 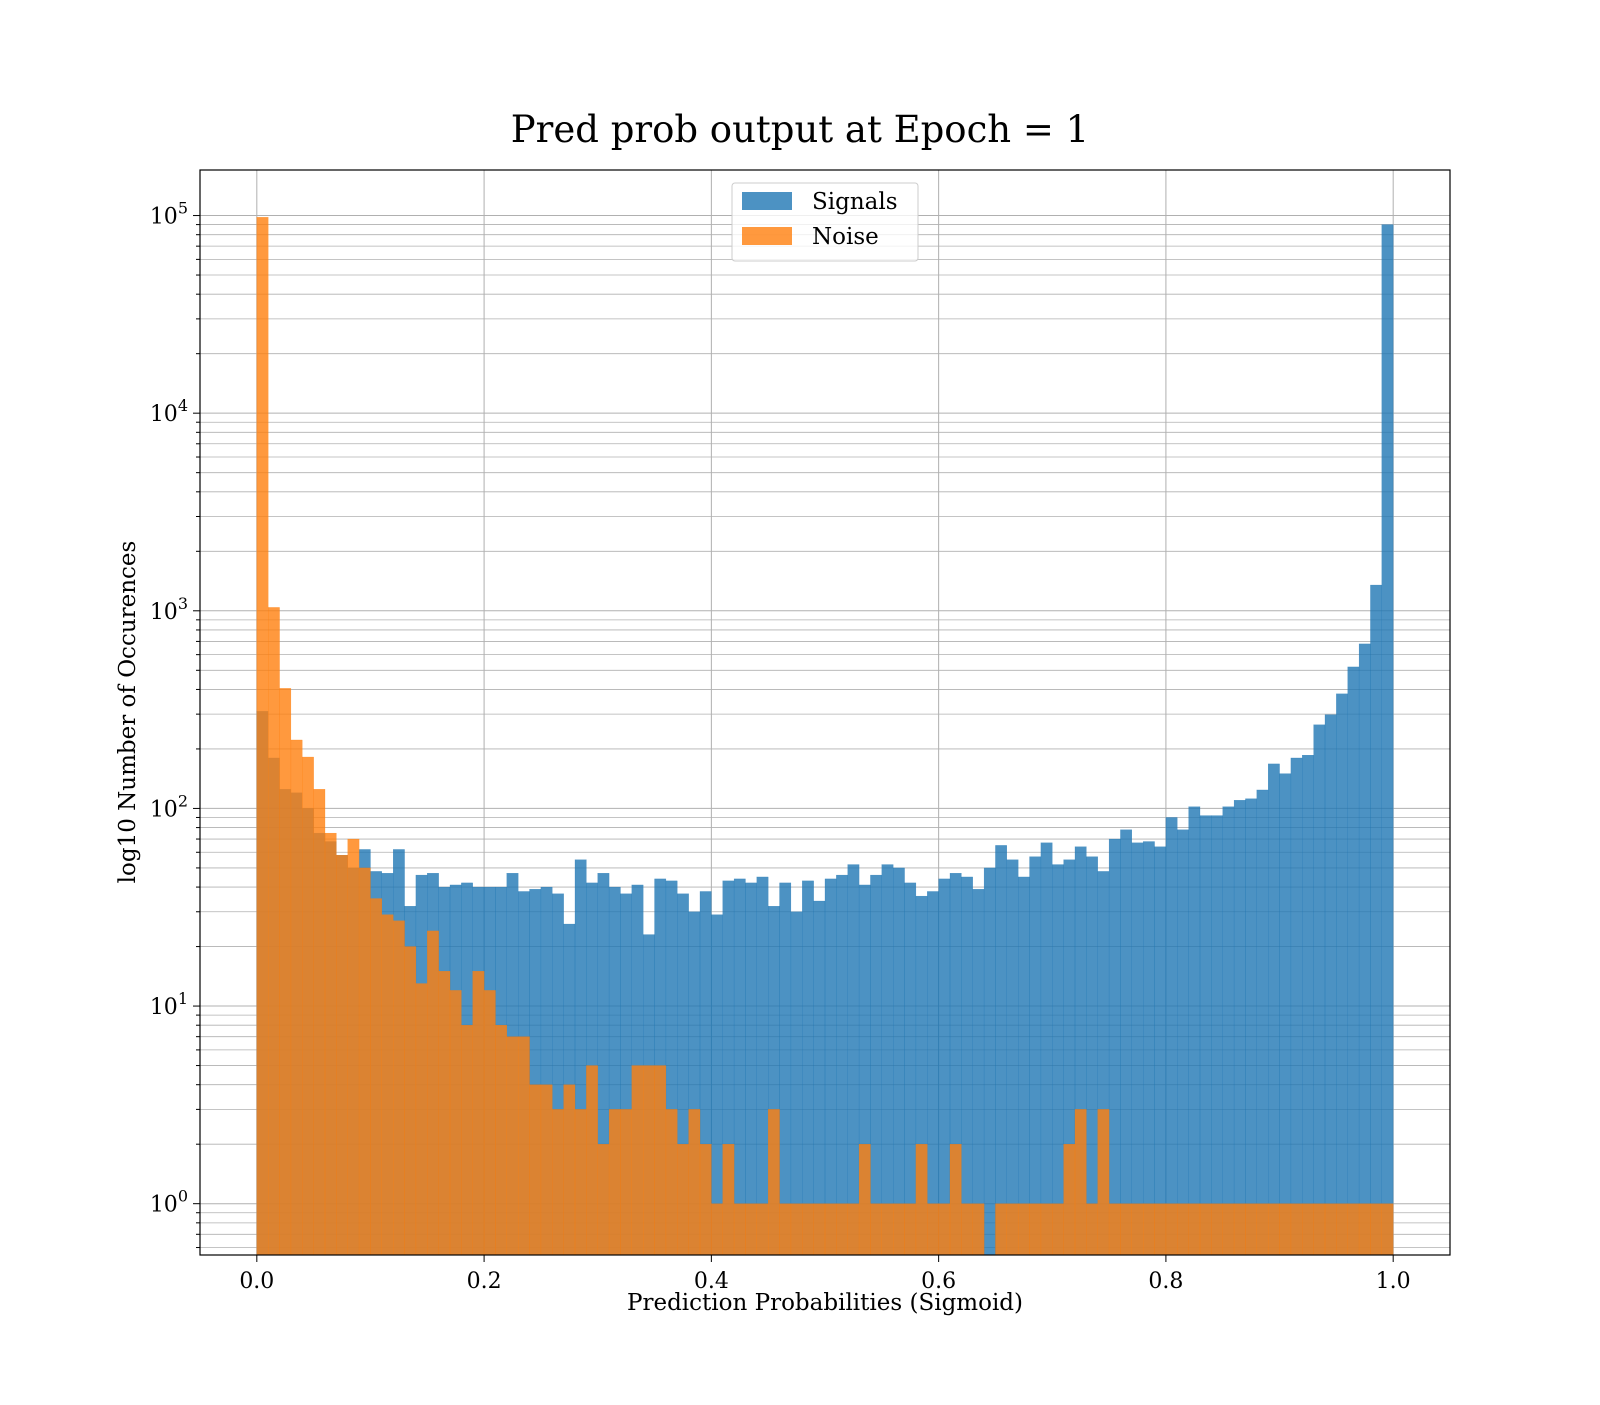 I want to click on legend-label-noise: Noise, so click(x=845, y=237).